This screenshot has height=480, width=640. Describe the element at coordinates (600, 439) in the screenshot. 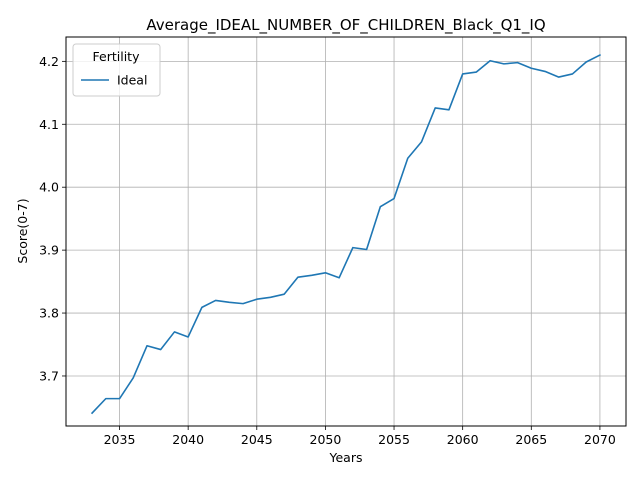

I see `x-tick-label: 2070` at that location.